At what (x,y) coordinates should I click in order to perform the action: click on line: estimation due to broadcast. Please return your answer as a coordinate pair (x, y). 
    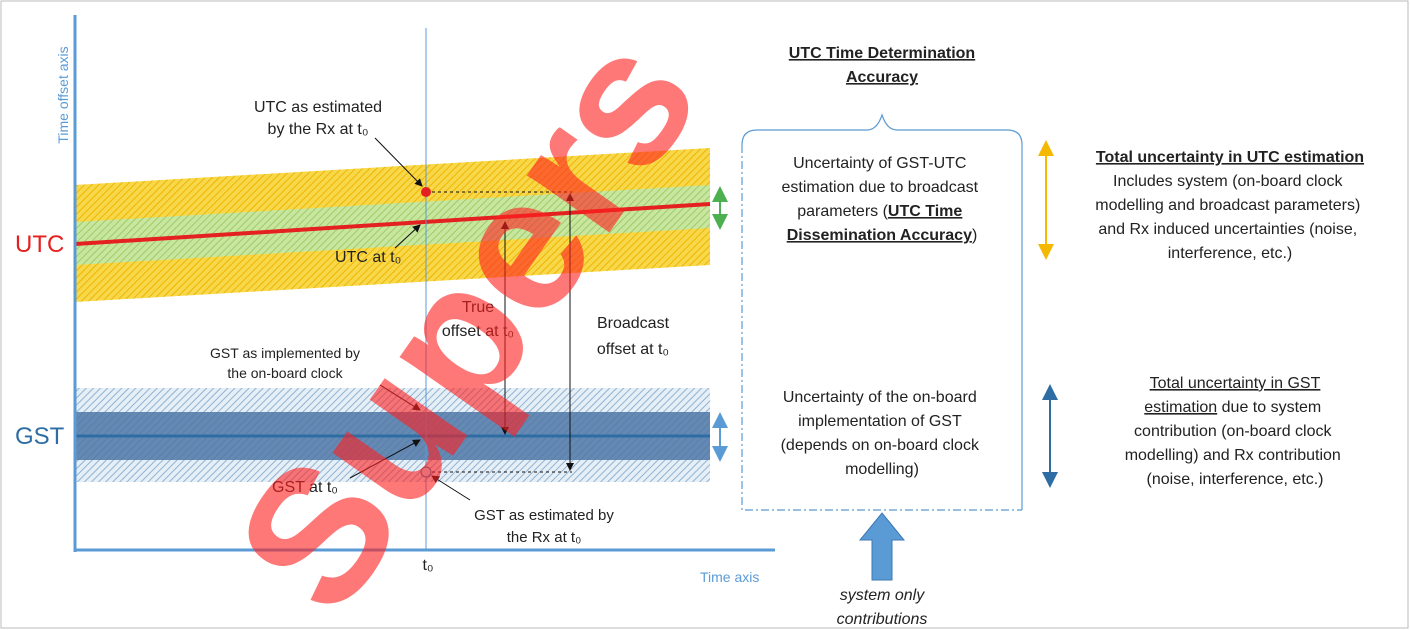
    Looking at the image, I should click on (879, 187).